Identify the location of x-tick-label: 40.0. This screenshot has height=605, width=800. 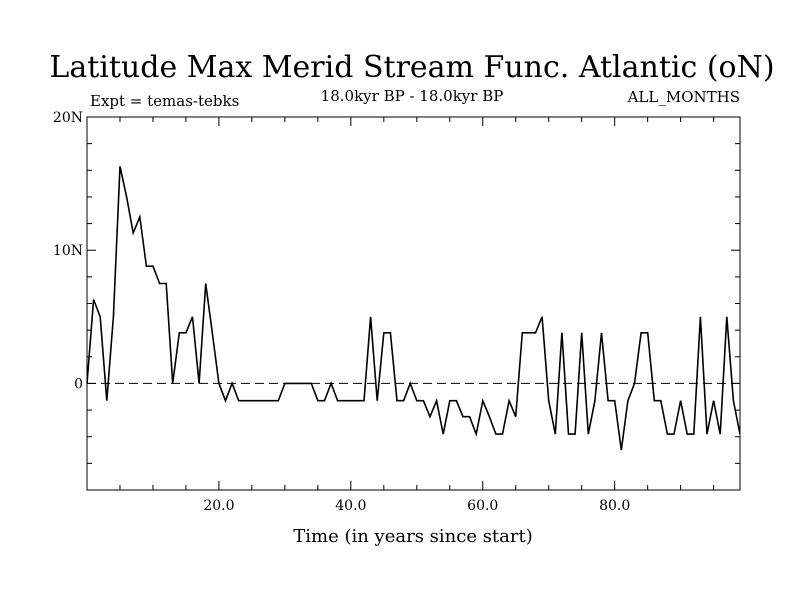
(350, 506).